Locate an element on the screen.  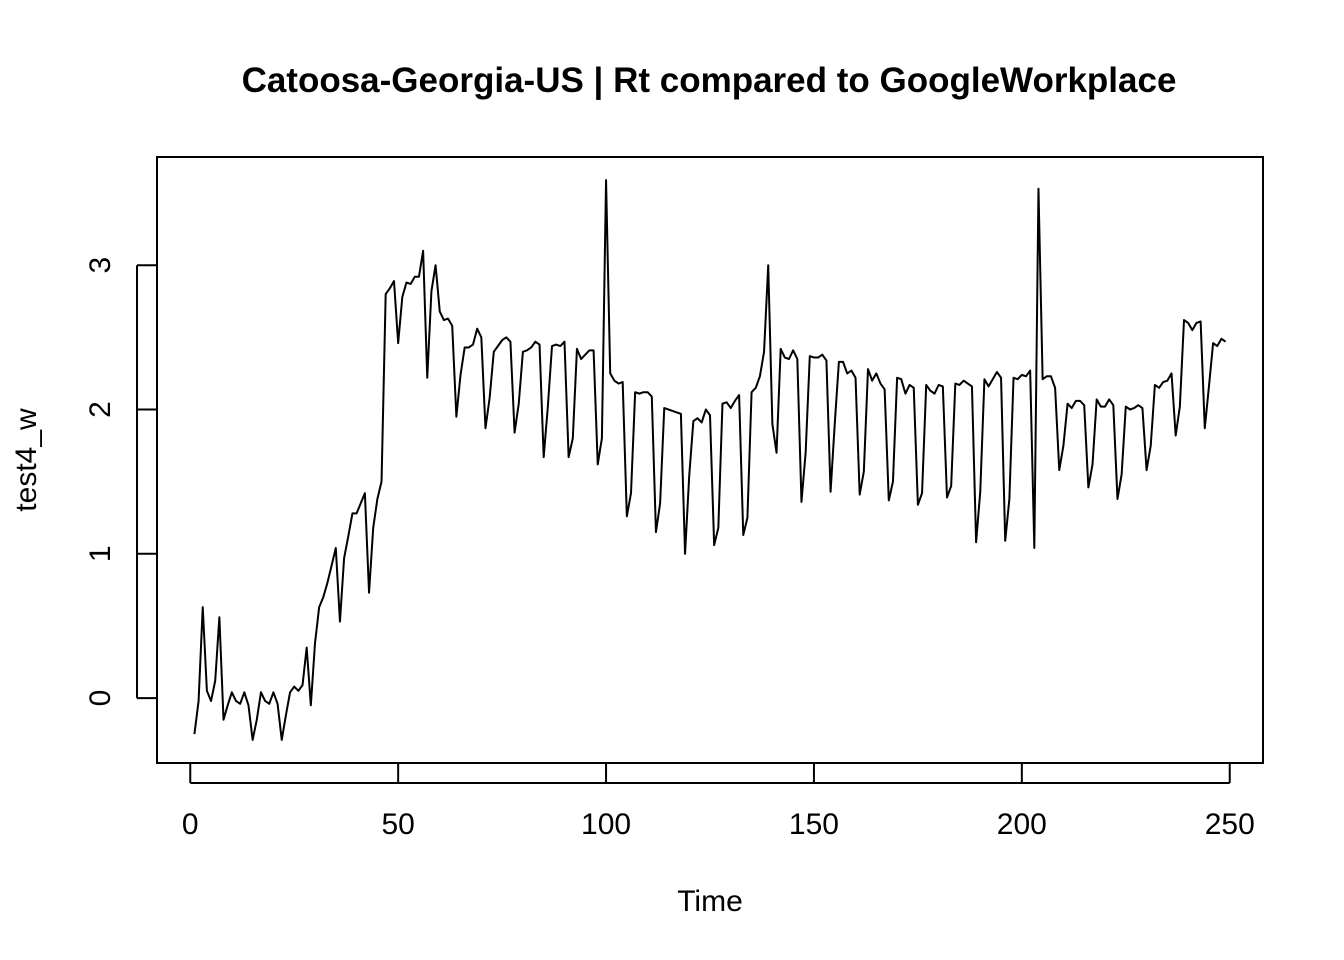
x-tick-label: 0 is located at coordinates (190, 824).